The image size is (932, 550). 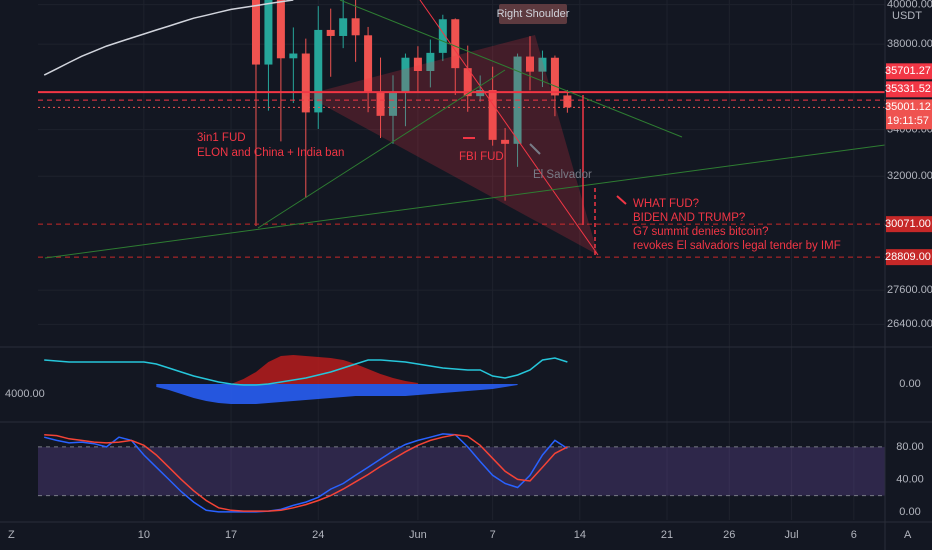 I want to click on pane-label: 4000.00, so click(x=25, y=394).